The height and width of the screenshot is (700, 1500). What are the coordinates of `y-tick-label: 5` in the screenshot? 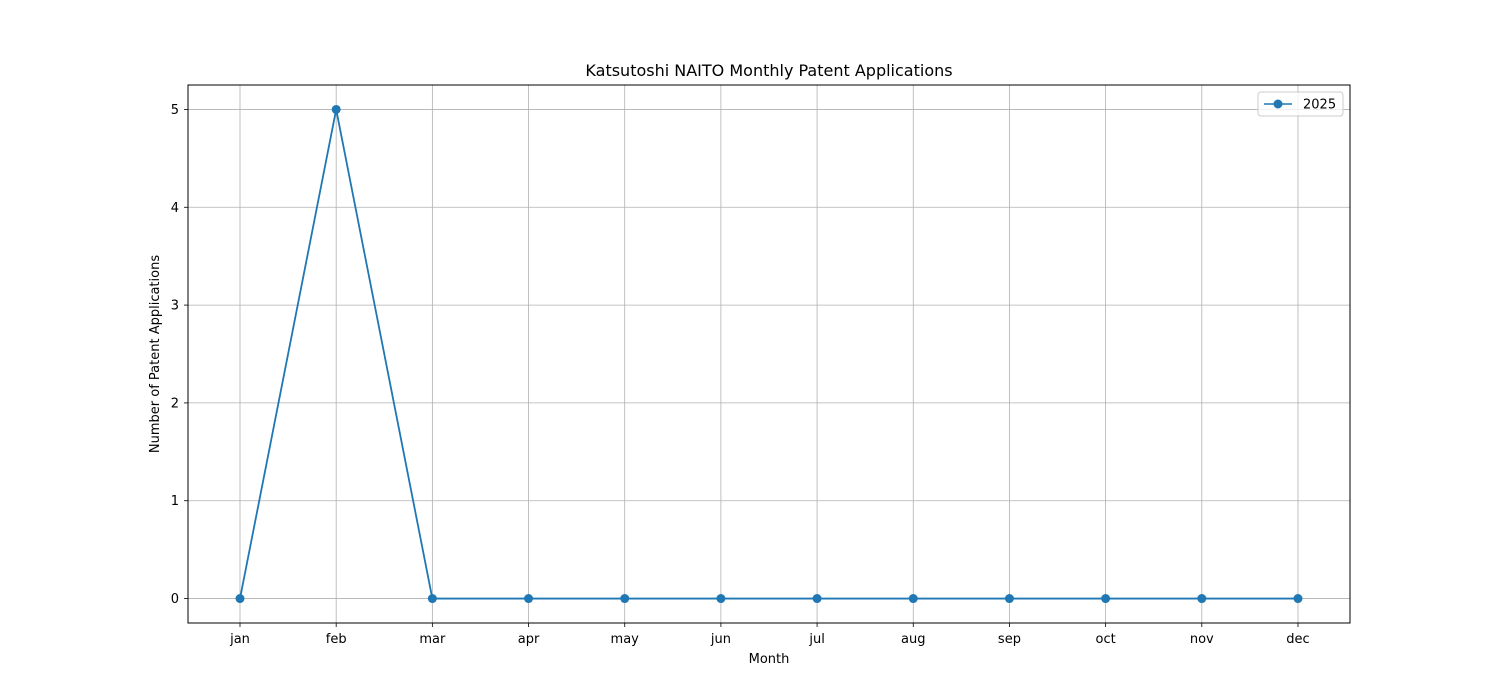 It's located at (175, 110).